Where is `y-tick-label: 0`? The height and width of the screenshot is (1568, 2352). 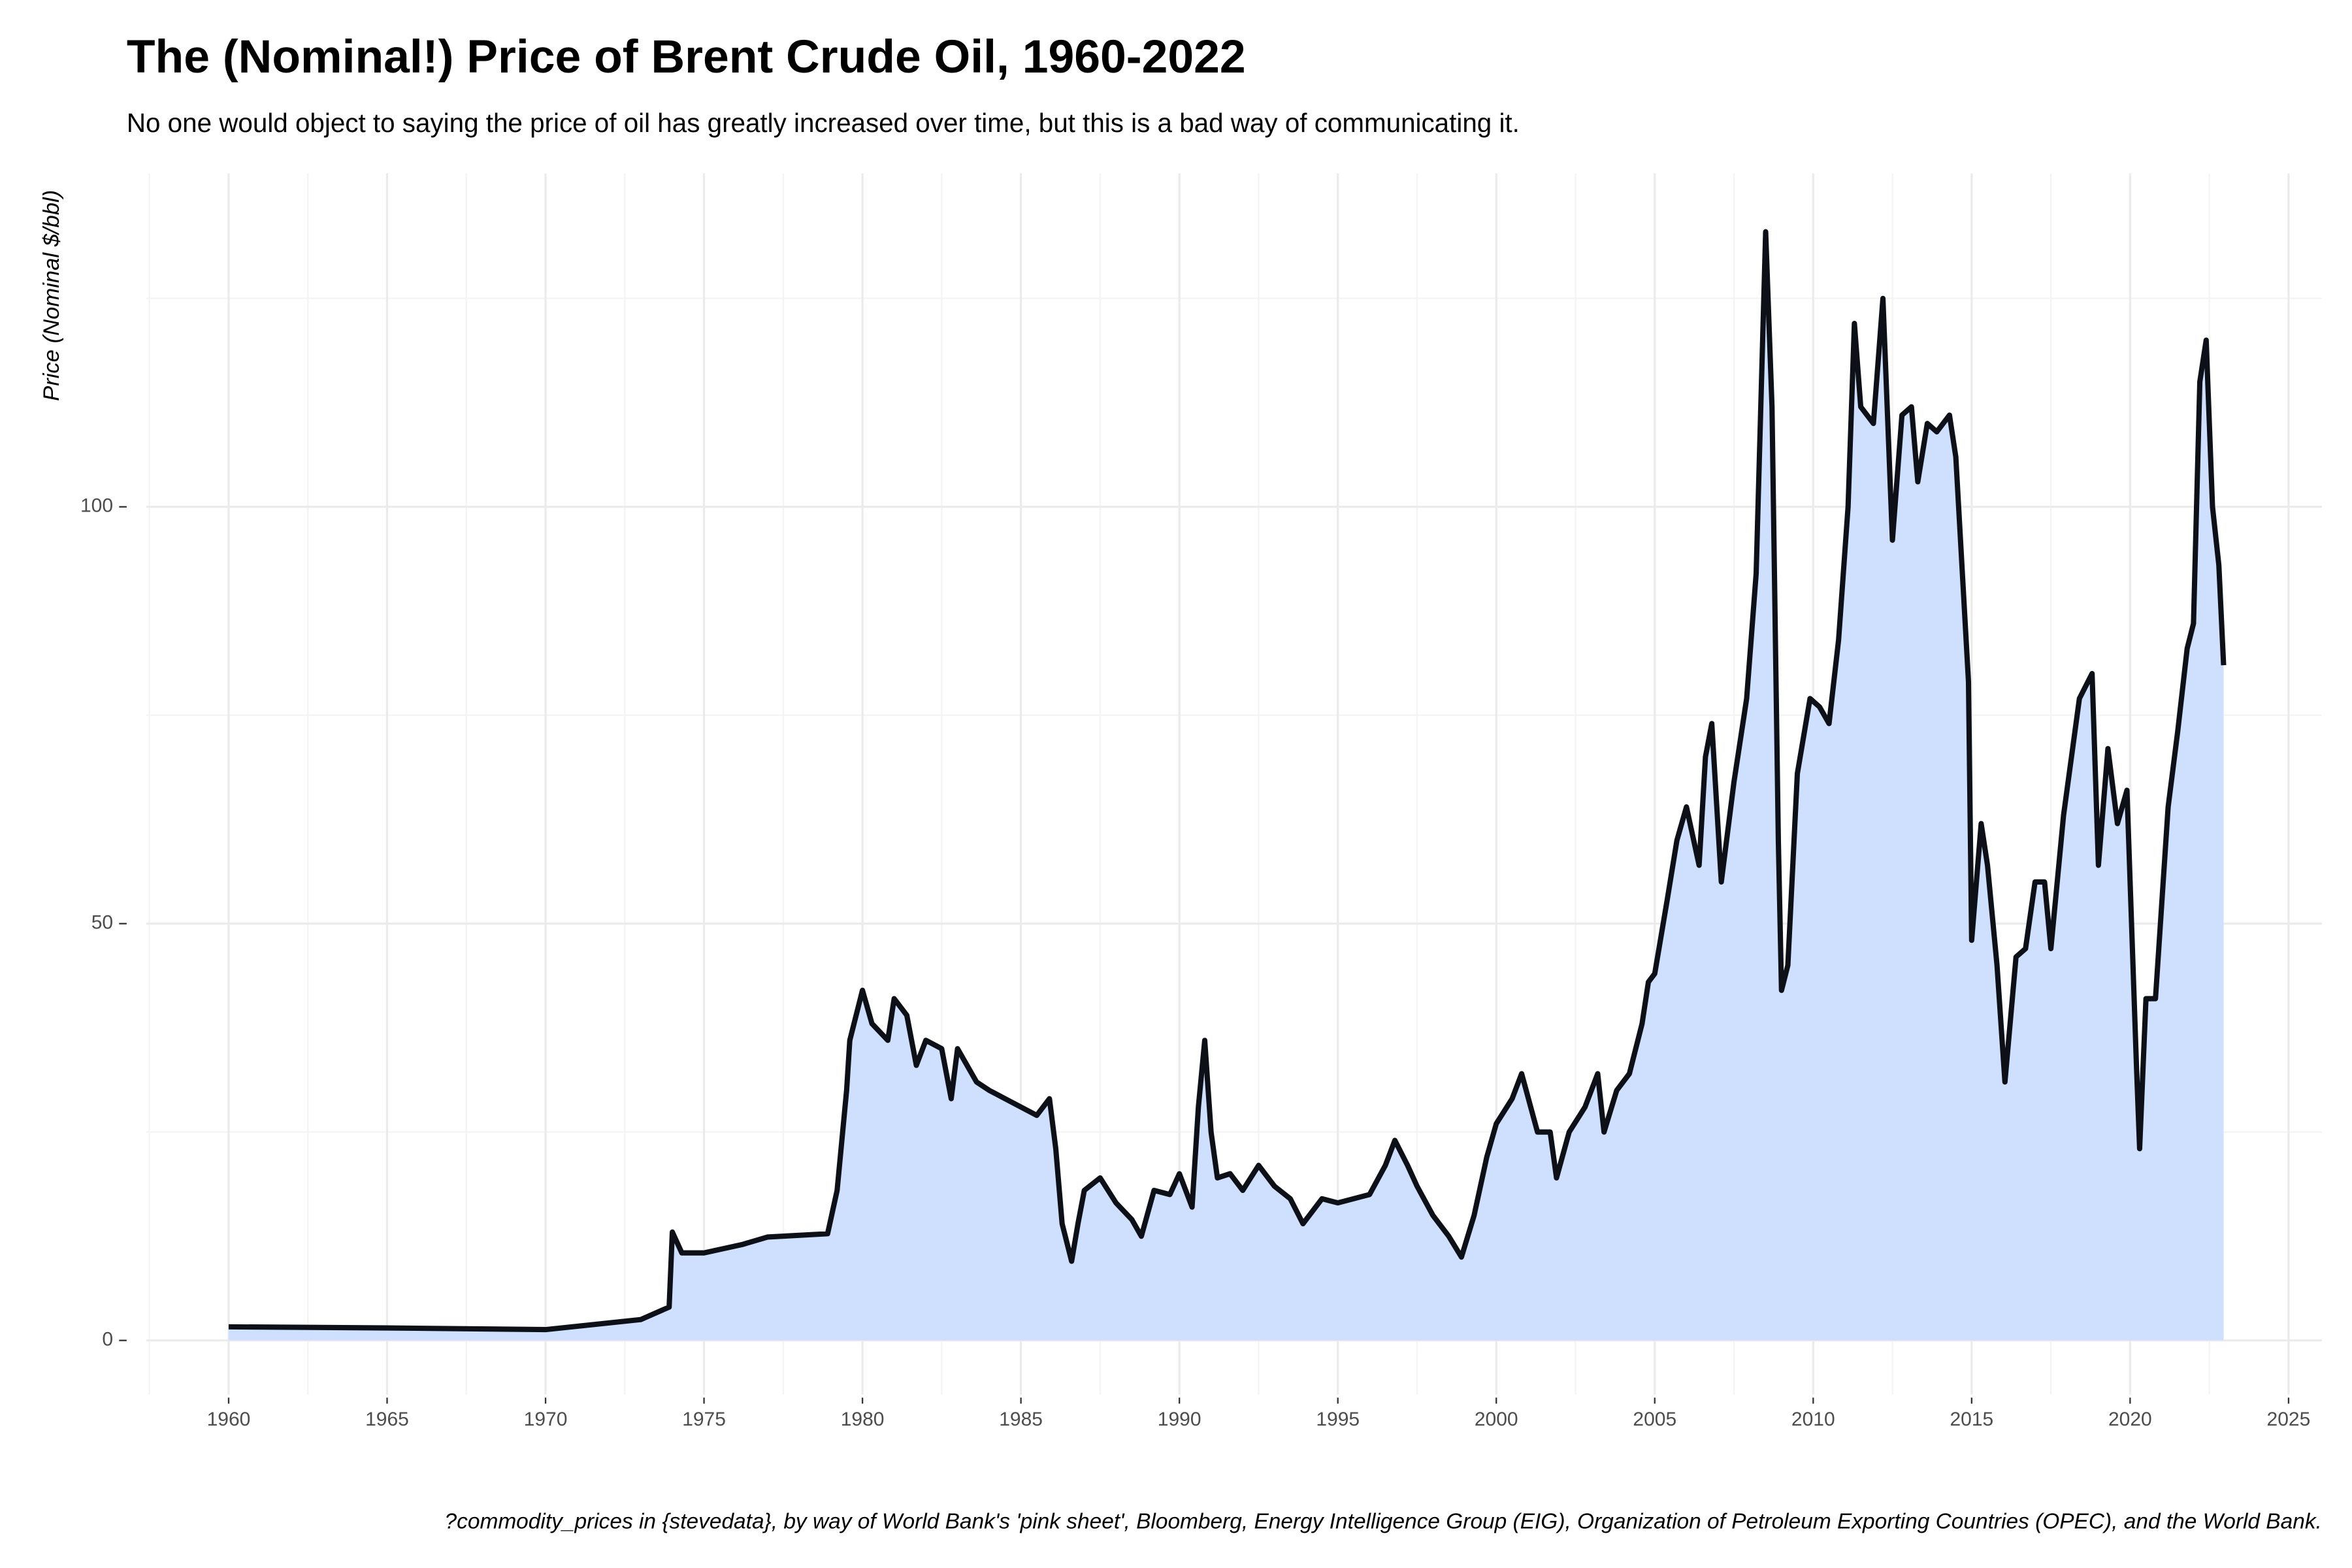 y-tick-label: 0 is located at coordinates (107, 1339).